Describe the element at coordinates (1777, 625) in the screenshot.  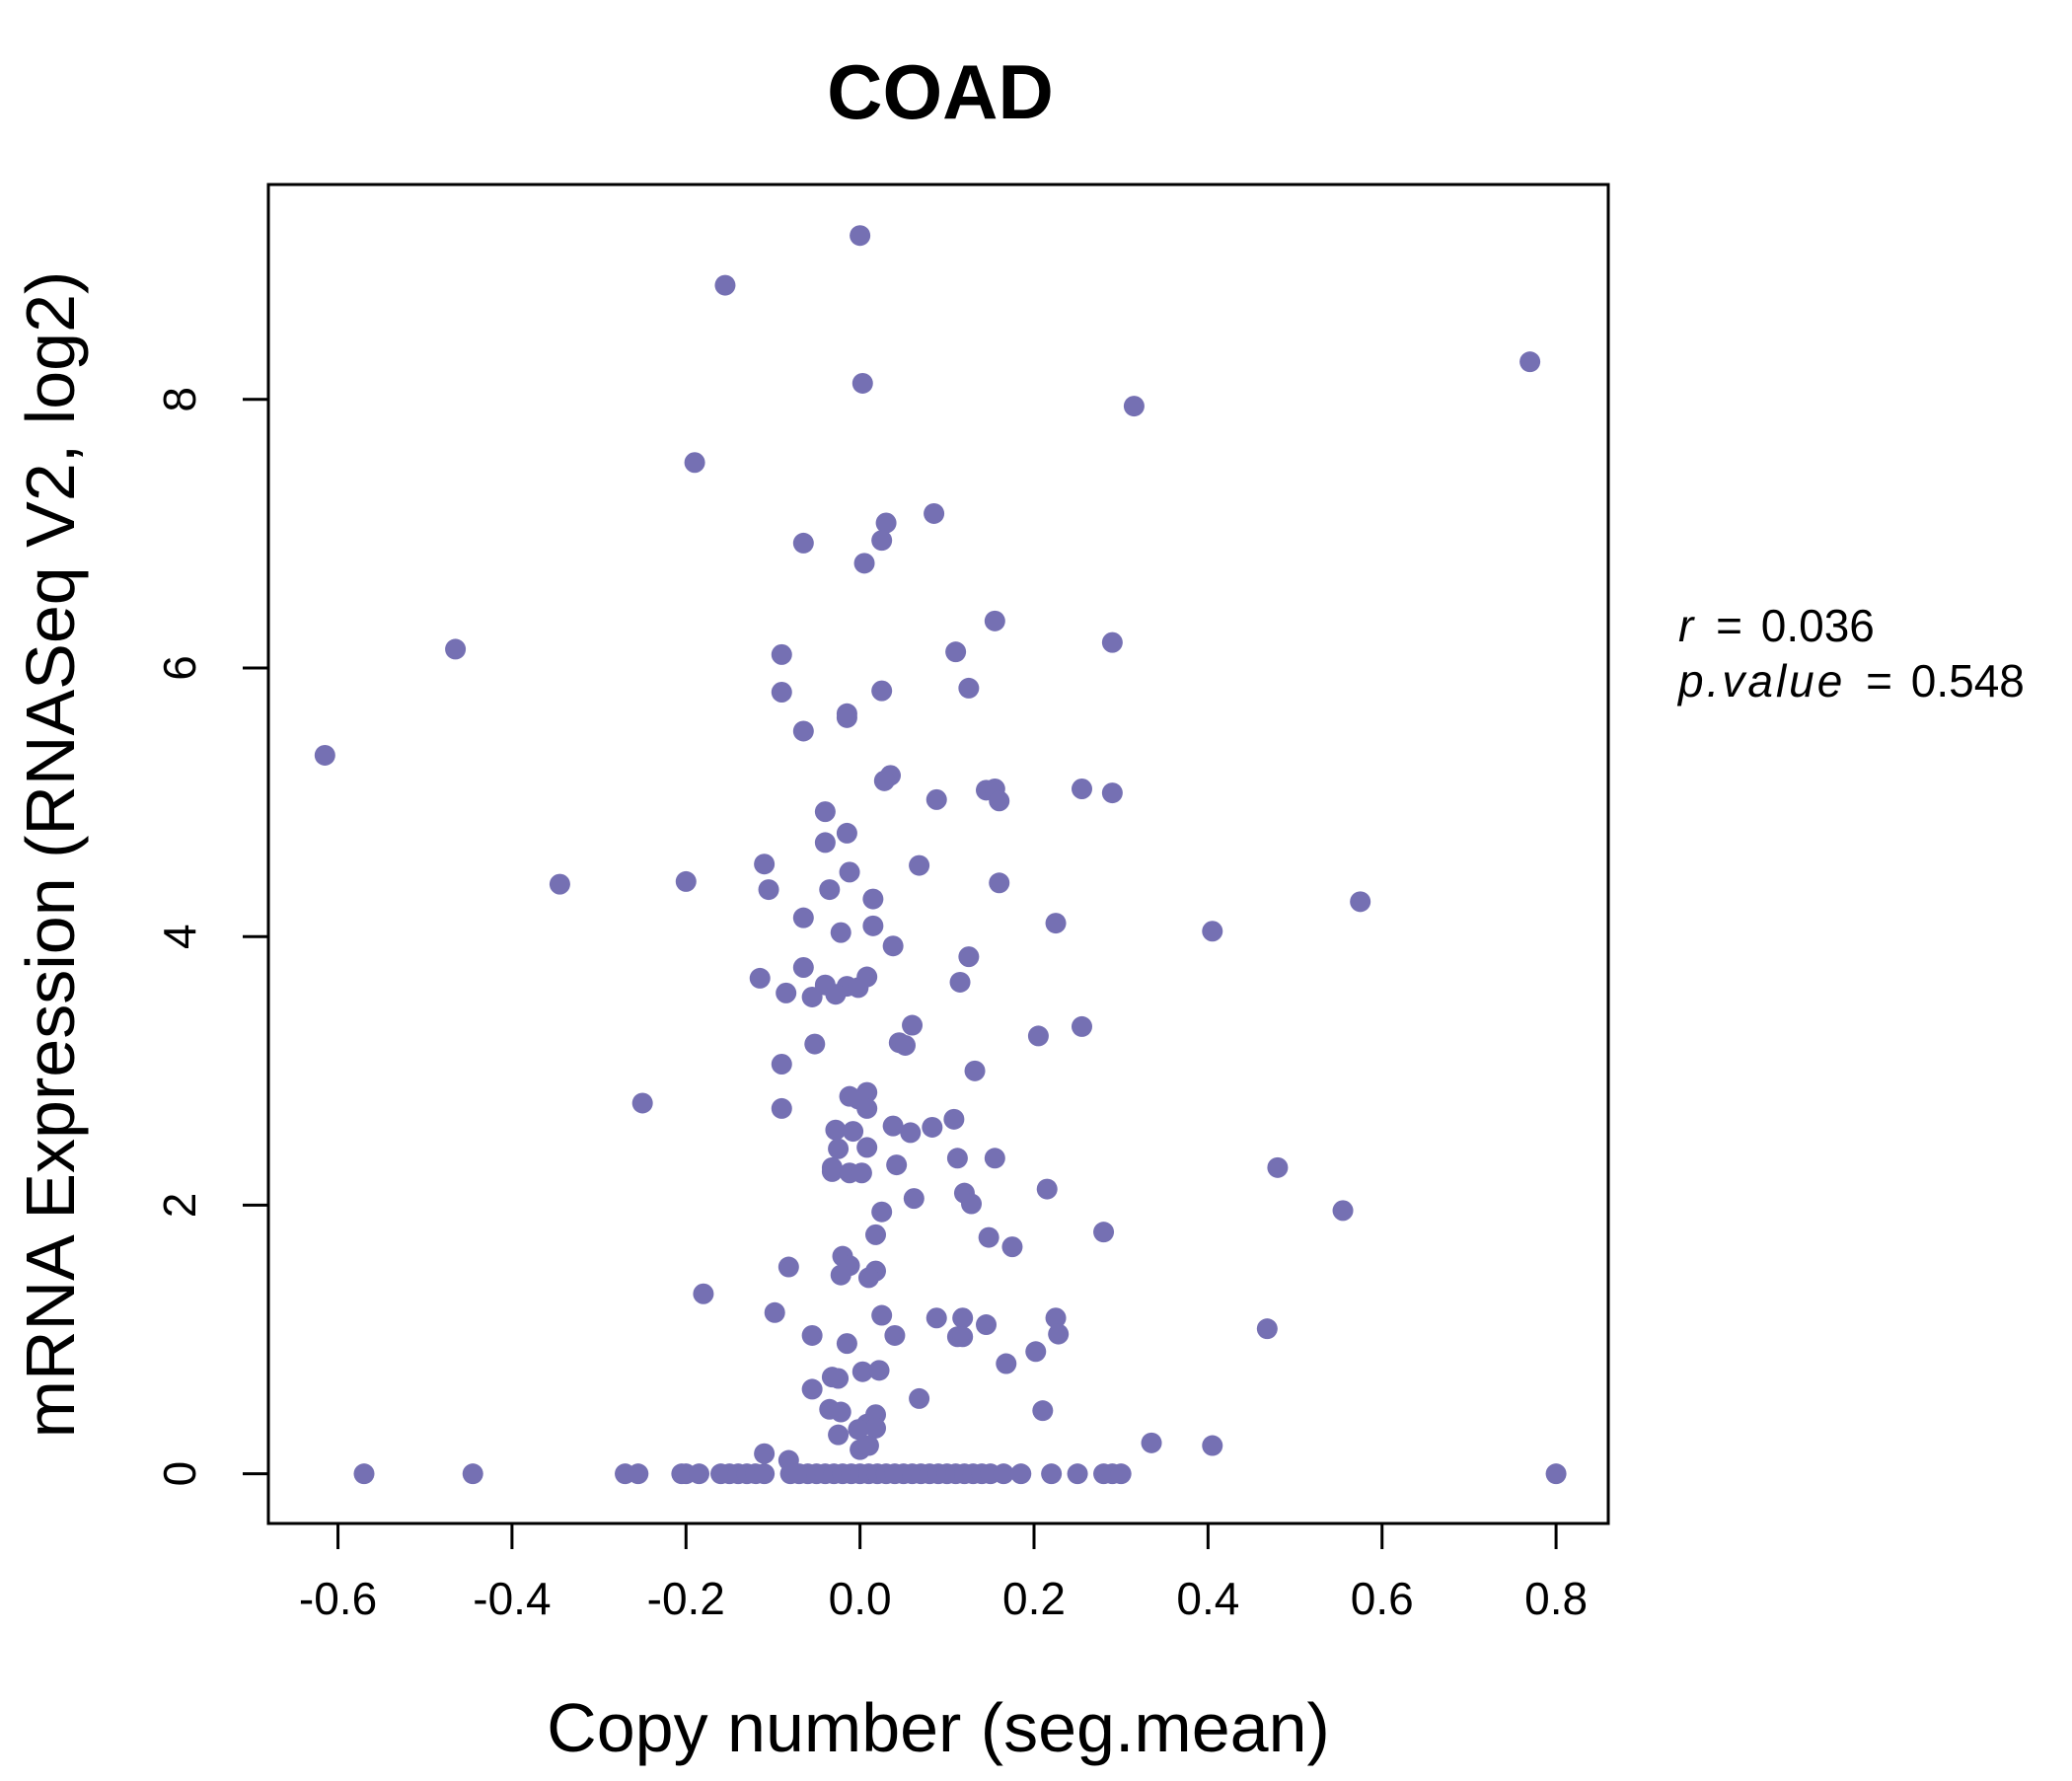
I see `r-statistic: r = 0.036` at that location.